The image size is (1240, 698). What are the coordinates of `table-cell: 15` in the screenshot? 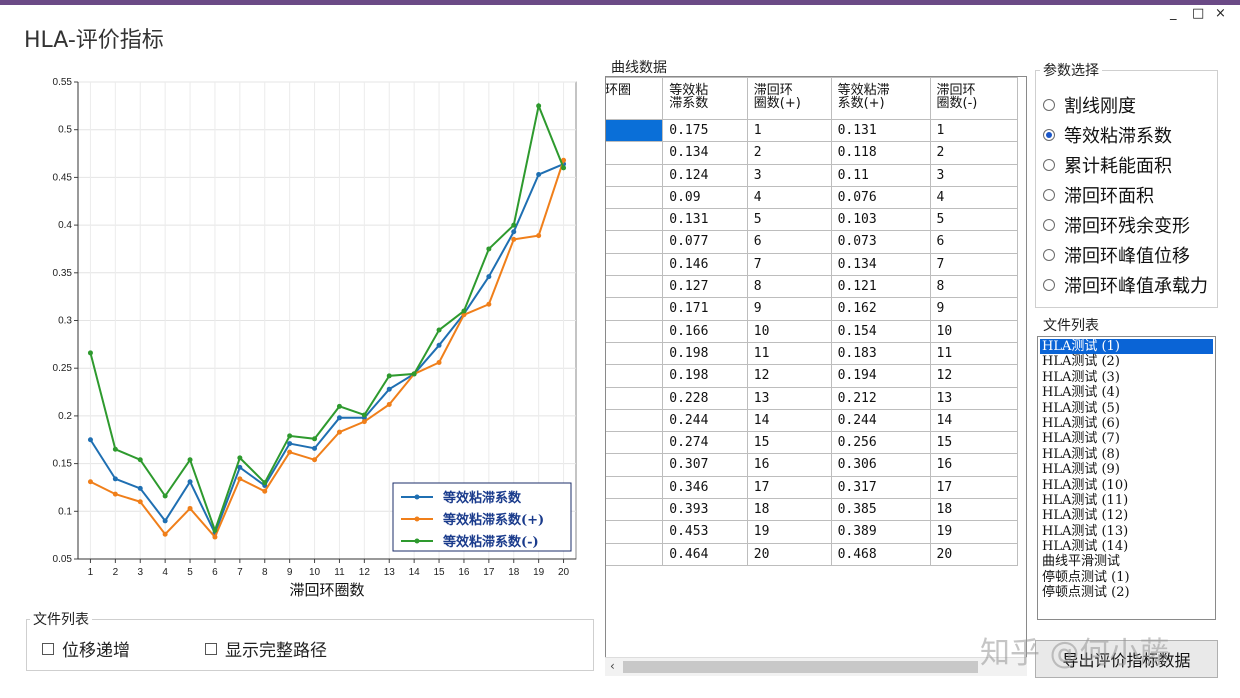 It's located at (974, 443).